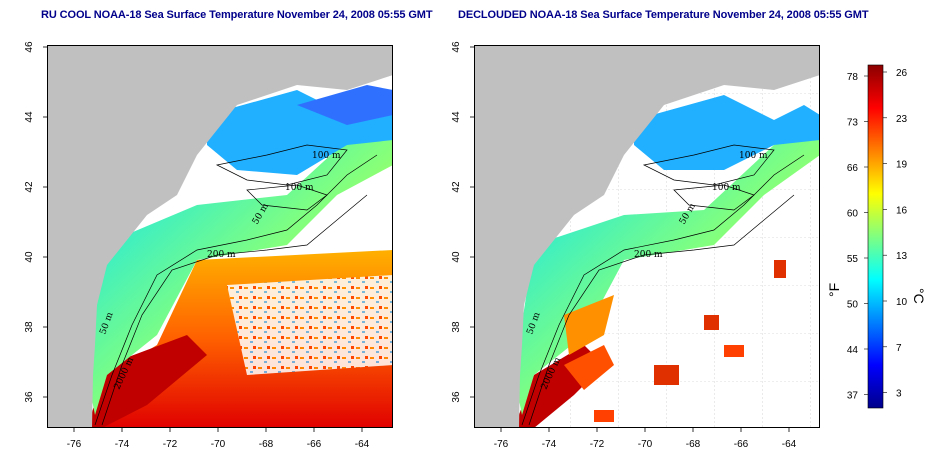 Image resolution: width=950 pixels, height=475 pixels. Describe the element at coordinates (875, 236) in the screenshot. I see `colorbar-scale` at that location.